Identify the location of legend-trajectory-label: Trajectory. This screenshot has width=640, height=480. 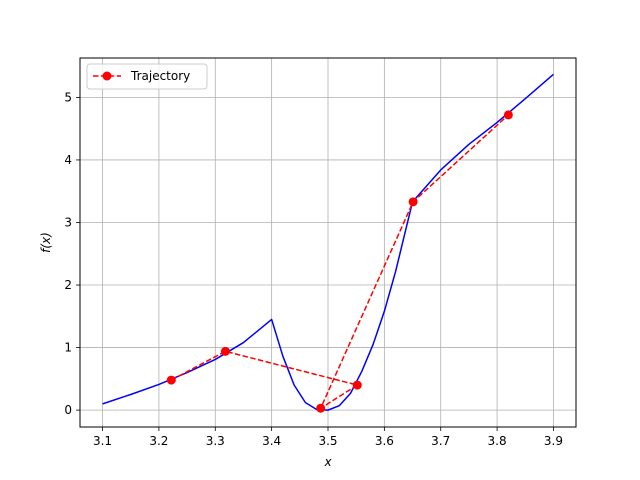
(160, 76).